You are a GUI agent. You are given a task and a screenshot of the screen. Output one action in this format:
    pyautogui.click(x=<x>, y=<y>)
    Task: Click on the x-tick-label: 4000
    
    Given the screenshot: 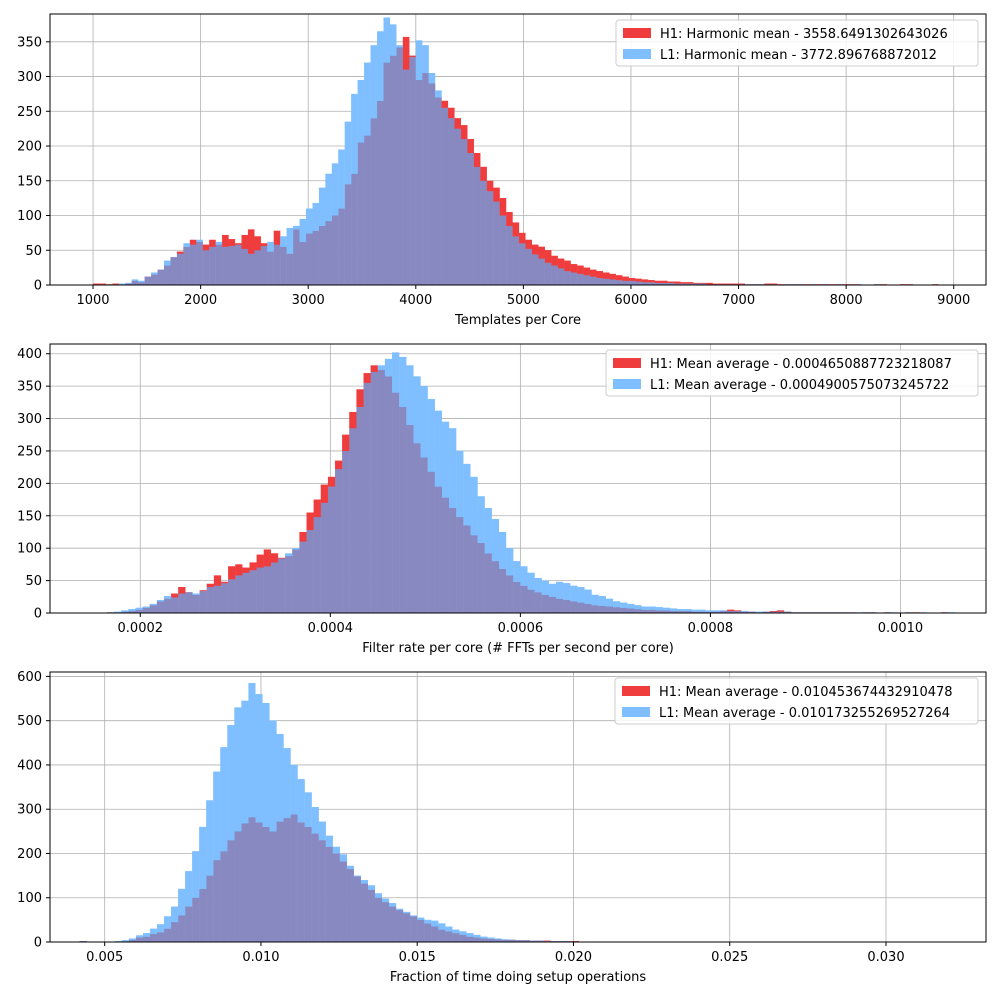 What is the action you would take?
    pyautogui.click(x=415, y=300)
    